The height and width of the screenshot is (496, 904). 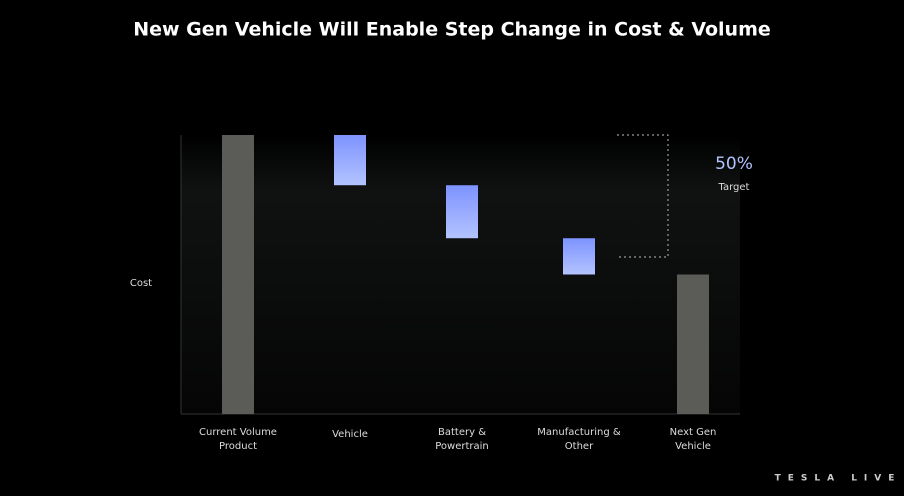 What do you see at coordinates (238, 439) in the screenshot?
I see `x-tick-label: Current Volume Product` at bounding box center [238, 439].